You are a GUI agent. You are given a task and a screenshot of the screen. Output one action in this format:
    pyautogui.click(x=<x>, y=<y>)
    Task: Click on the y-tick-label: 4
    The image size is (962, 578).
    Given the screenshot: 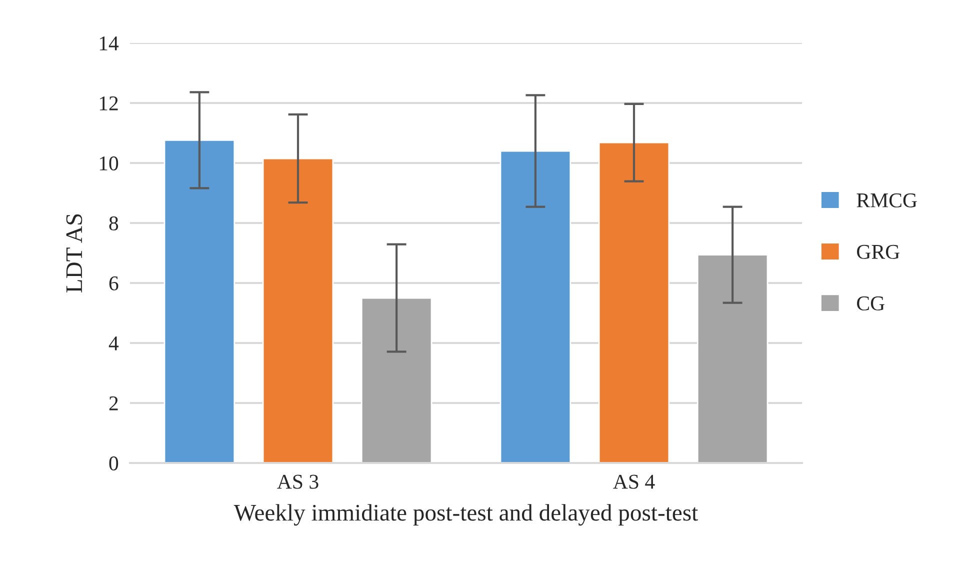 What is the action you would take?
    pyautogui.click(x=113, y=343)
    